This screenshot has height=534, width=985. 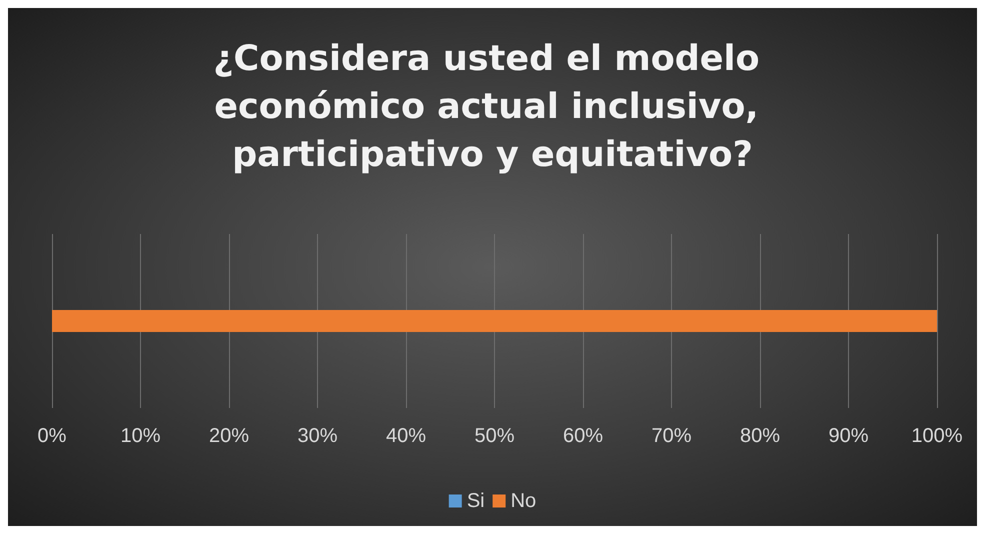 What do you see at coordinates (848, 436) in the screenshot?
I see `x-tick-label: 90%` at bounding box center [848, 436].